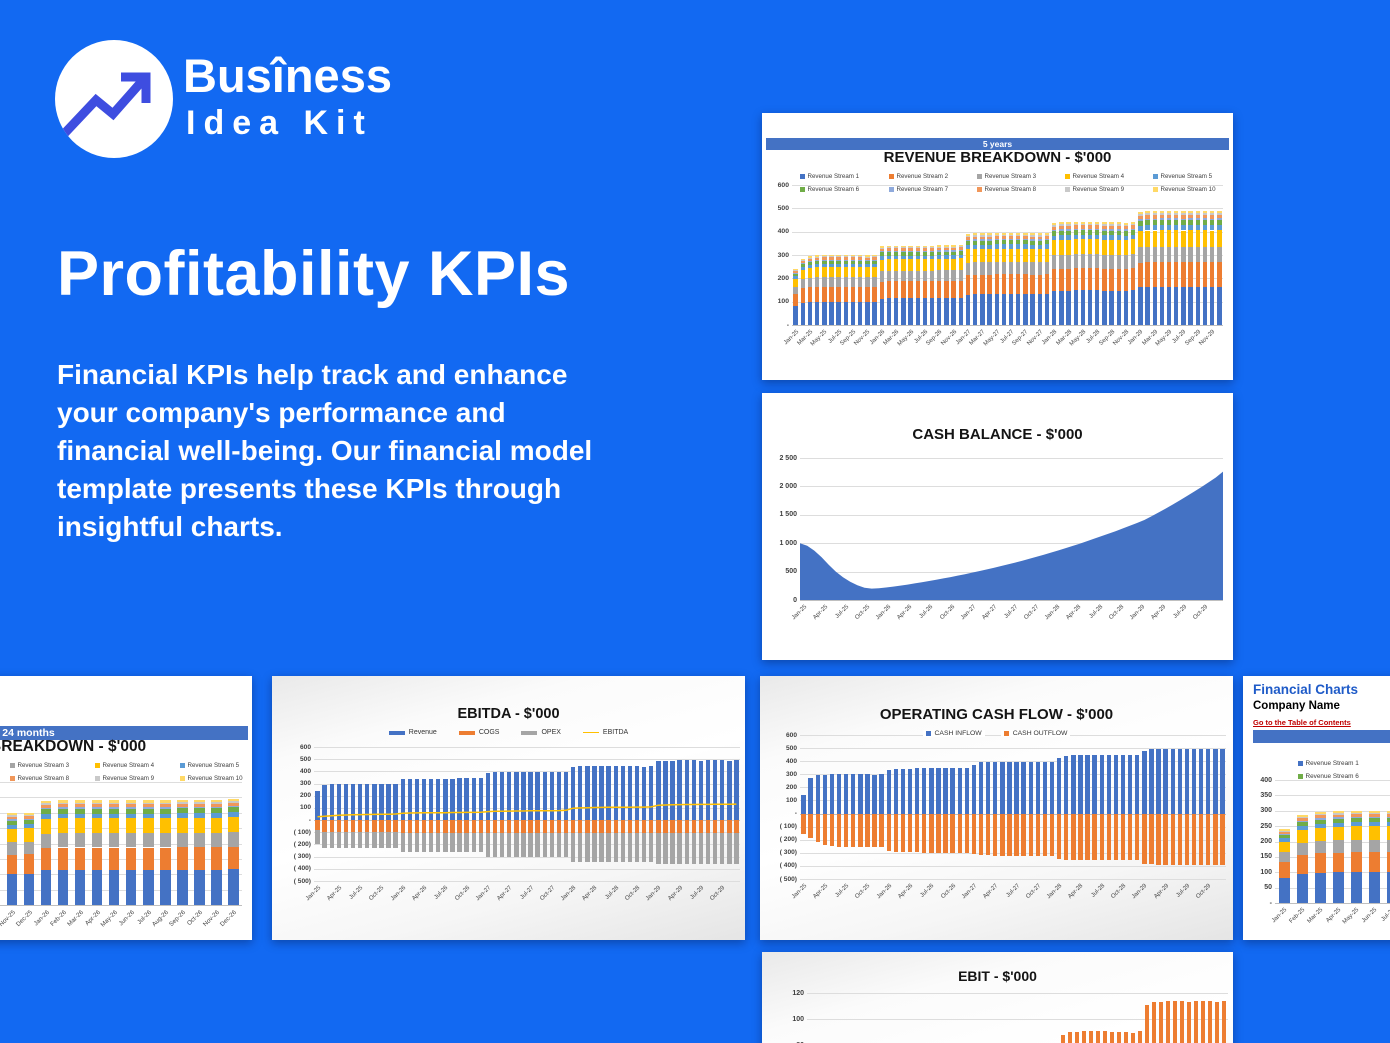 The image size is (1390, 1043). Describe the element at coordinates (1198, 267) in the screenshot. I see `stacked-bar` at that location.